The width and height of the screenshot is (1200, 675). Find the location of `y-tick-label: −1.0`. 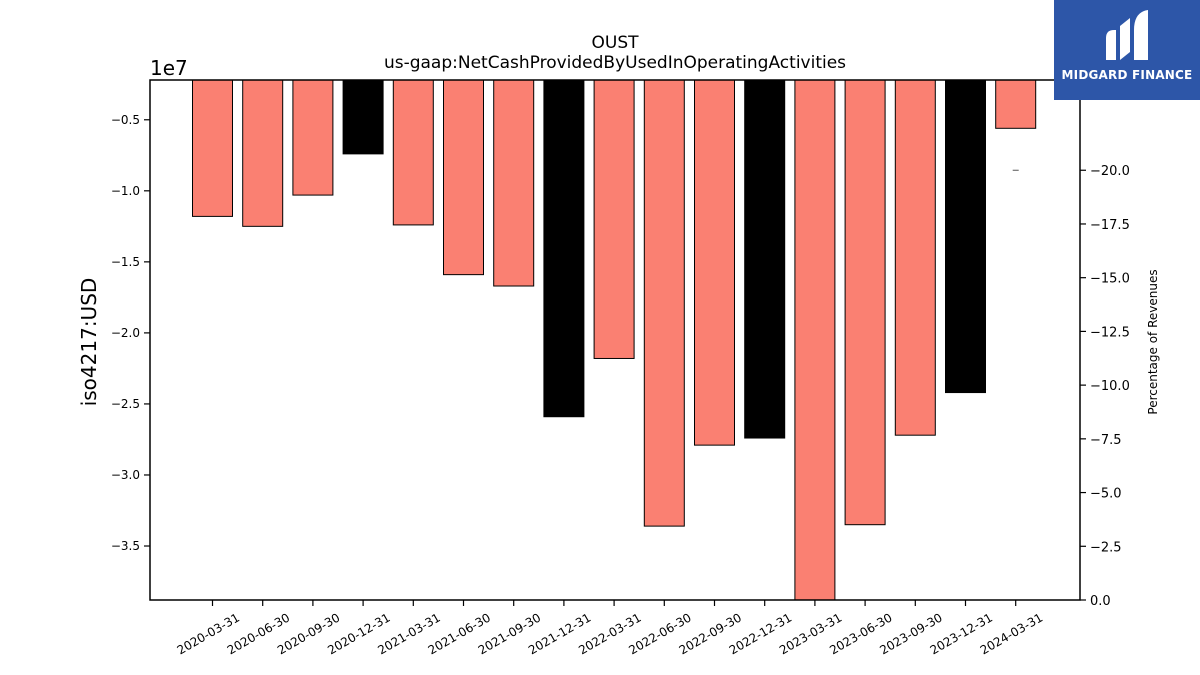

y-tick-label: −1.0 is located at coordinates (125, 191).